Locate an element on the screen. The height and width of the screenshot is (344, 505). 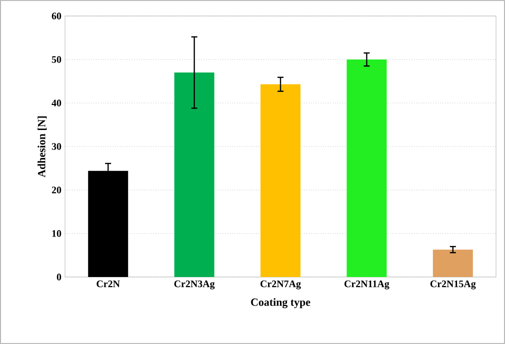
y-tick-label: 20 is located at coordinates (57, 190).